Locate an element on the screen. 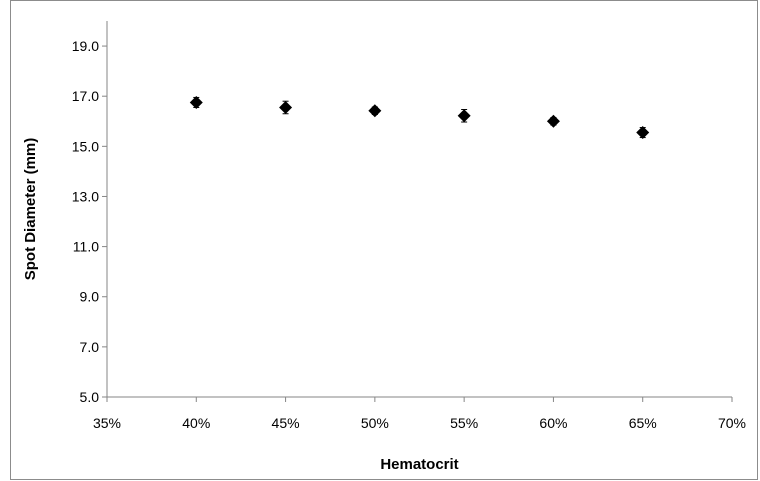  y-tick-label: 15.0 is located at coordinates (85, 146).